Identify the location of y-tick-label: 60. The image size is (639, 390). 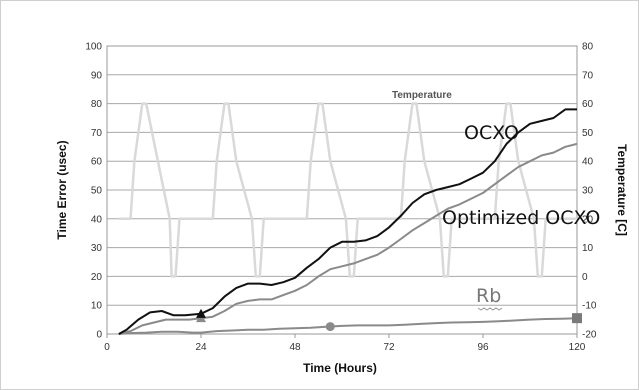
(97, 162).